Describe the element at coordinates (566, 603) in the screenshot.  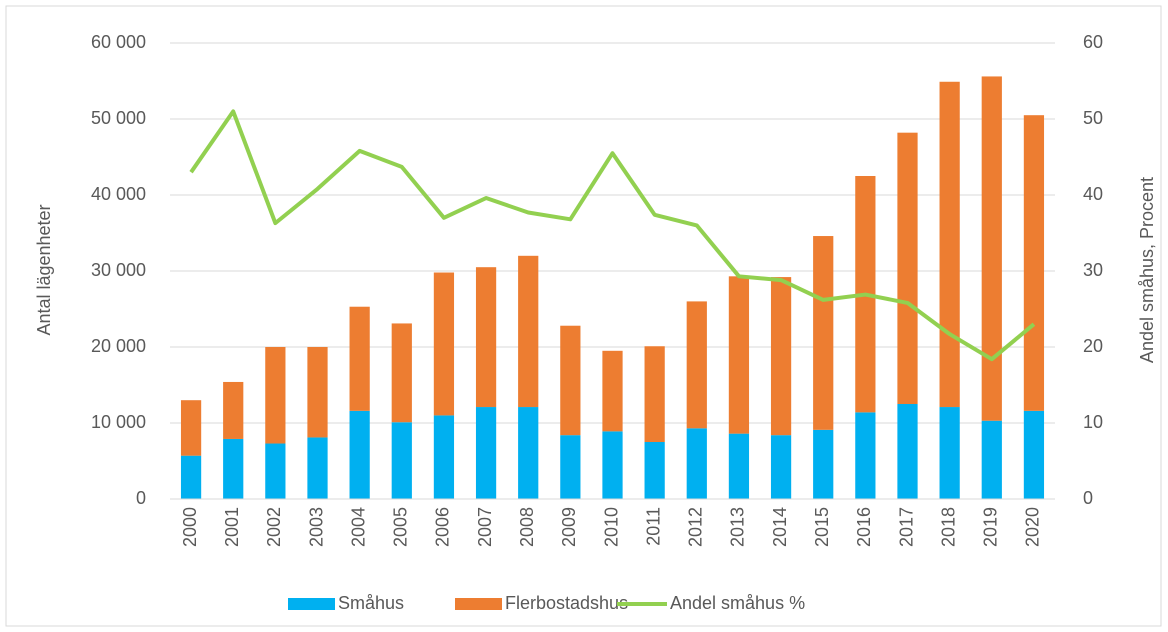
I see `legend-label: Flerbostadshus` at that location.